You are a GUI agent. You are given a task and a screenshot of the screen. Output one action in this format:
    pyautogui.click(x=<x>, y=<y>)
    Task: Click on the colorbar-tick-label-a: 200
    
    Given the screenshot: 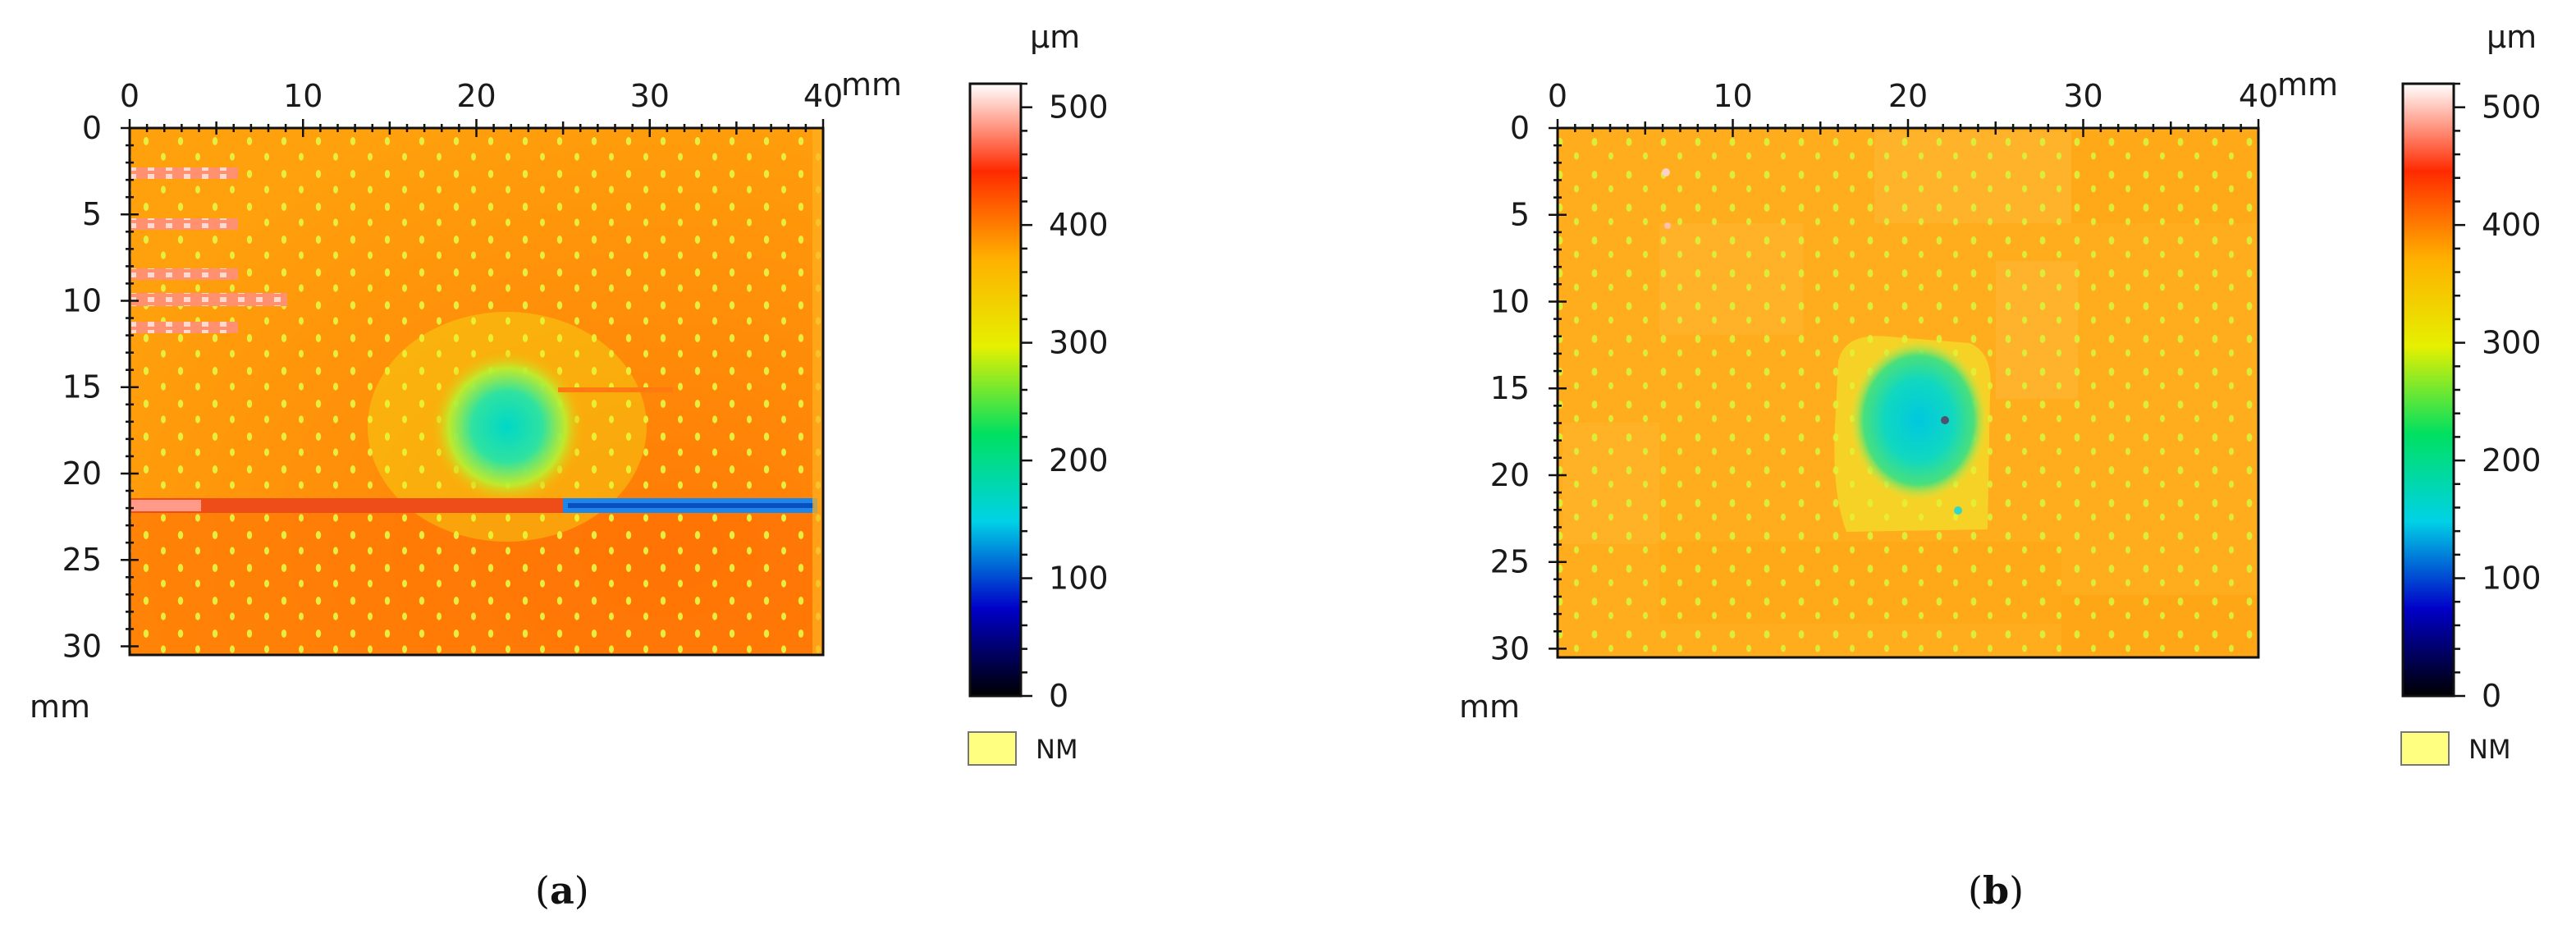 What is the action you would take?
    pyautogui.click(x=1079, y=460)
    